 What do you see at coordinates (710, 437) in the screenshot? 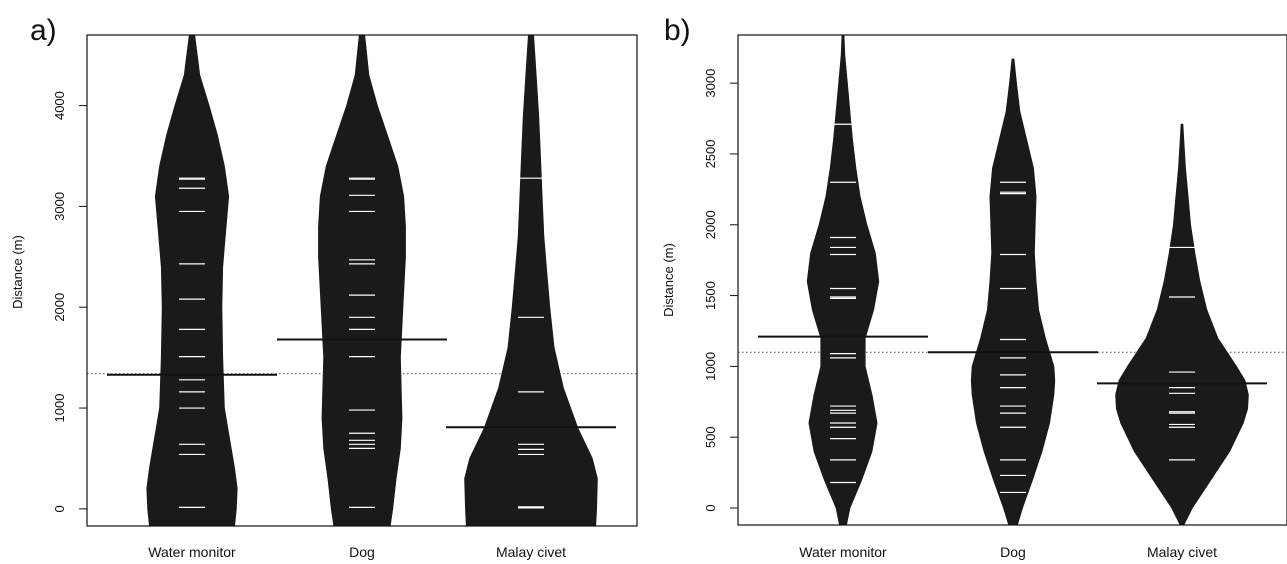
I see `y-tick-label: 500` at bounding box center [710, 437].